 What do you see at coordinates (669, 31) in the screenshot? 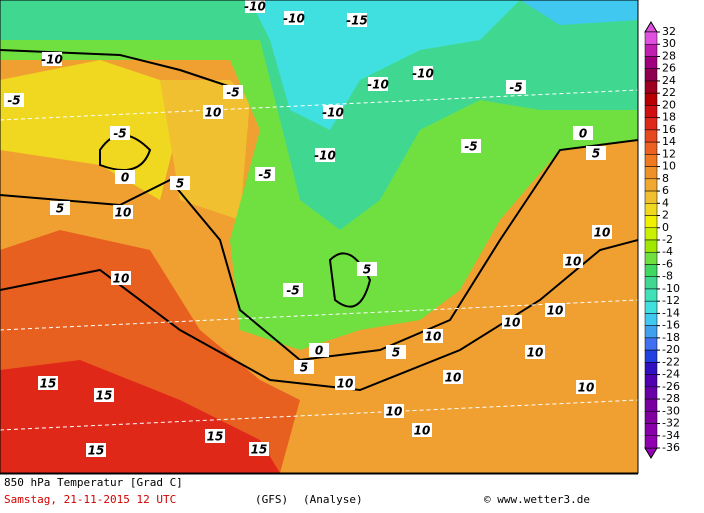
I see `legend-tick-label: 32` at bounding box center [669, 31].